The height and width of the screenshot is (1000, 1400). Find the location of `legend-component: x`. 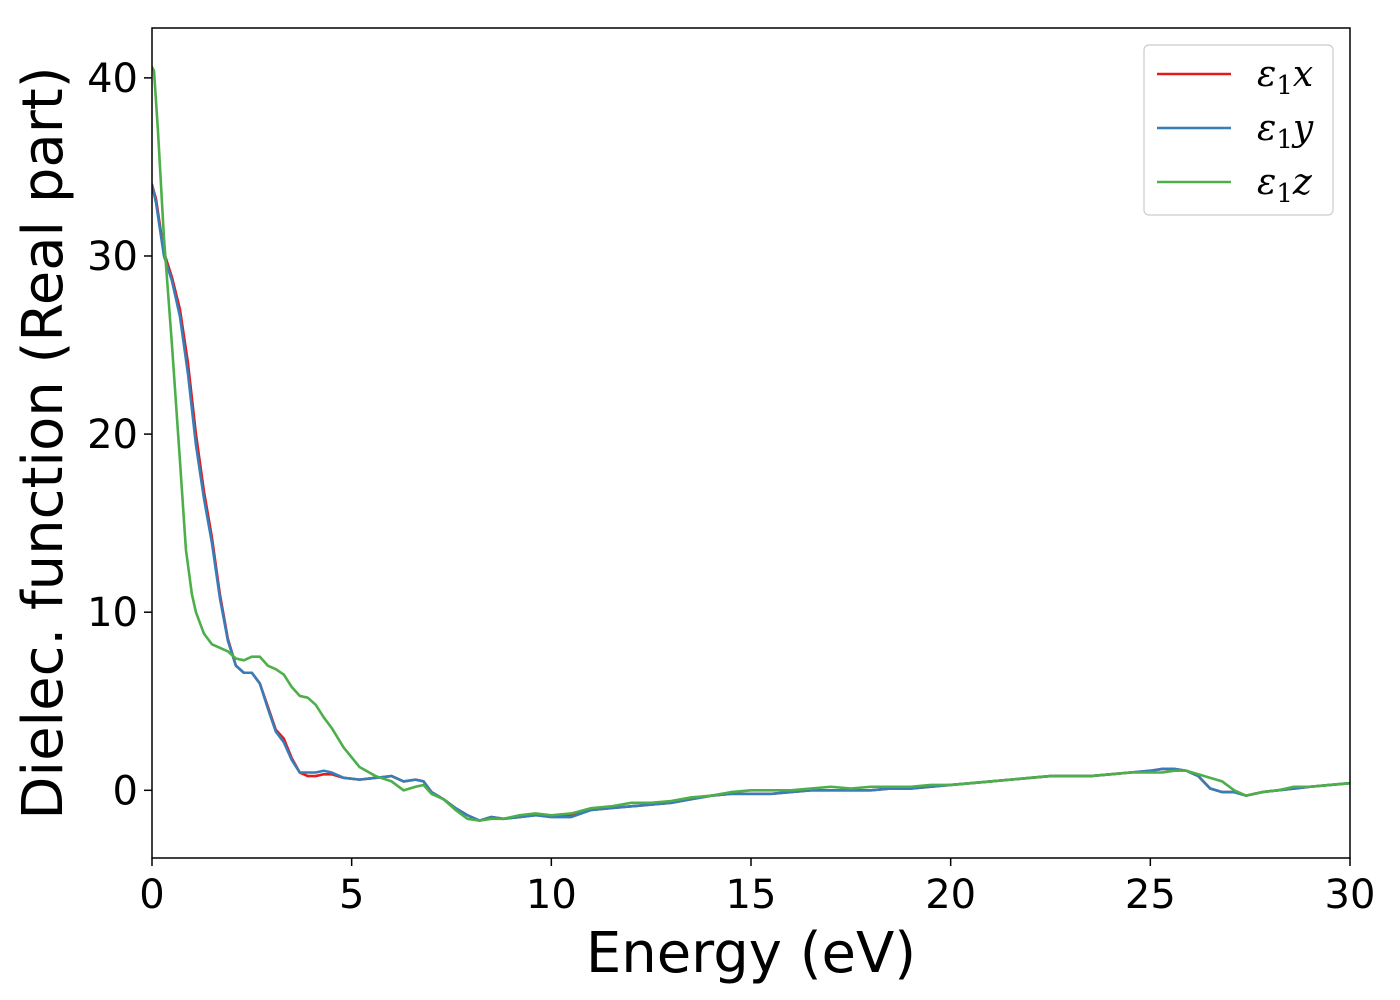

legend-component: x is located at coordinates (1303, 74).